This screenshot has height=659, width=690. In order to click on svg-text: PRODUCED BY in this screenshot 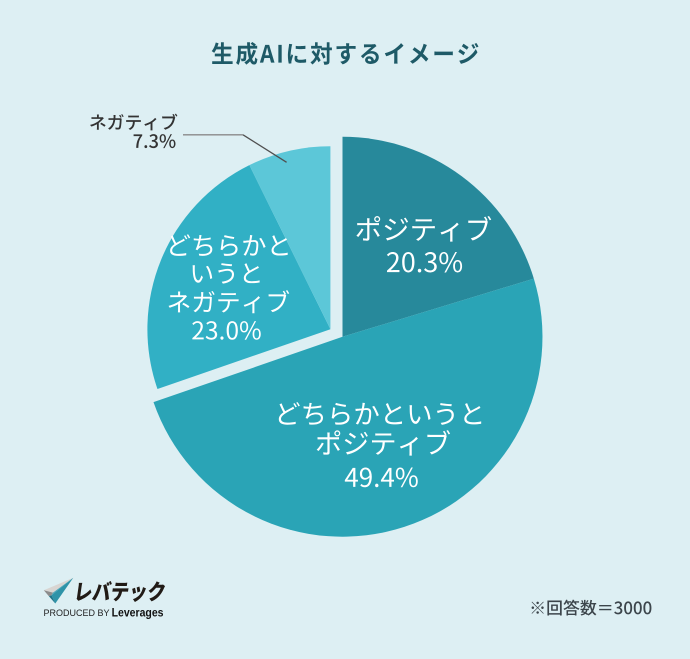, I will do `click(77, 613)`.